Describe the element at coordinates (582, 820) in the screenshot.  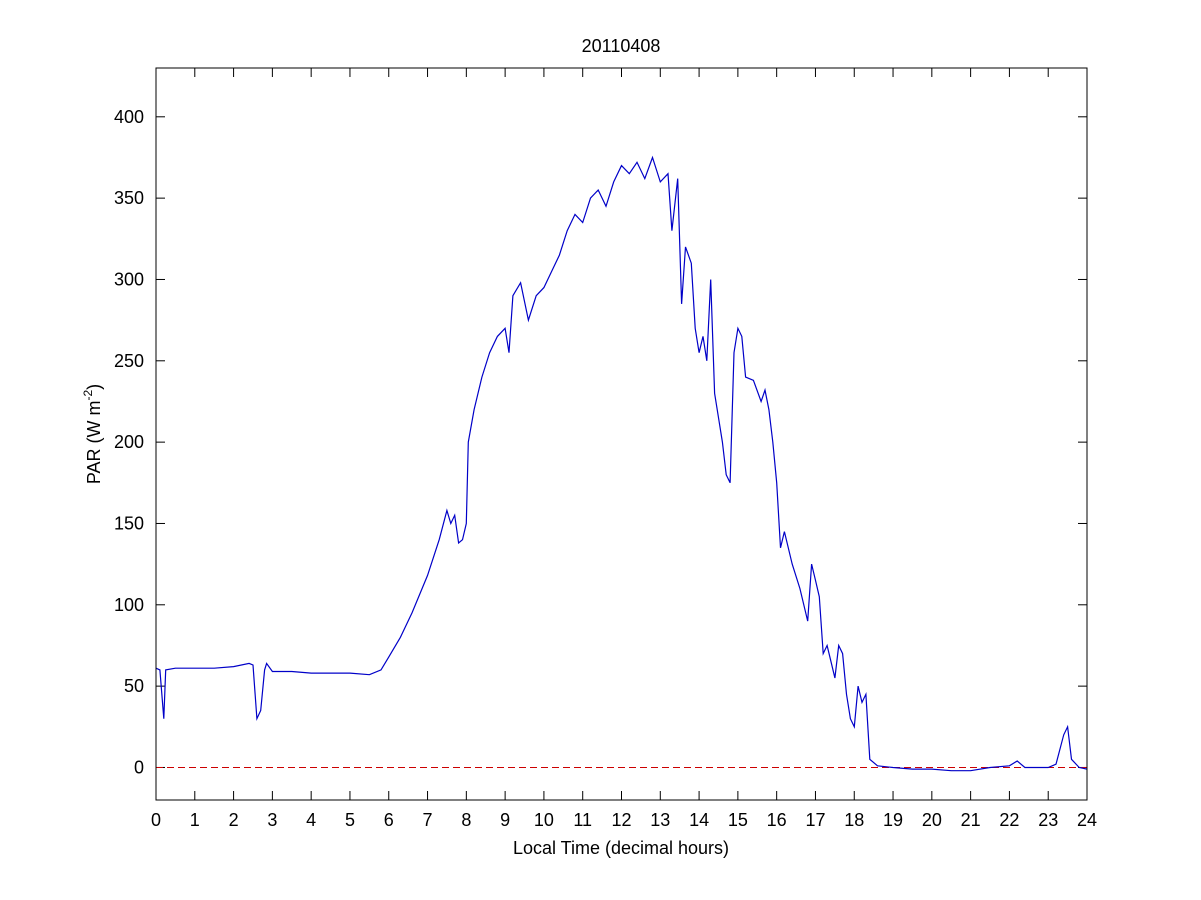
I see `x-tick-label: 11` at that location.